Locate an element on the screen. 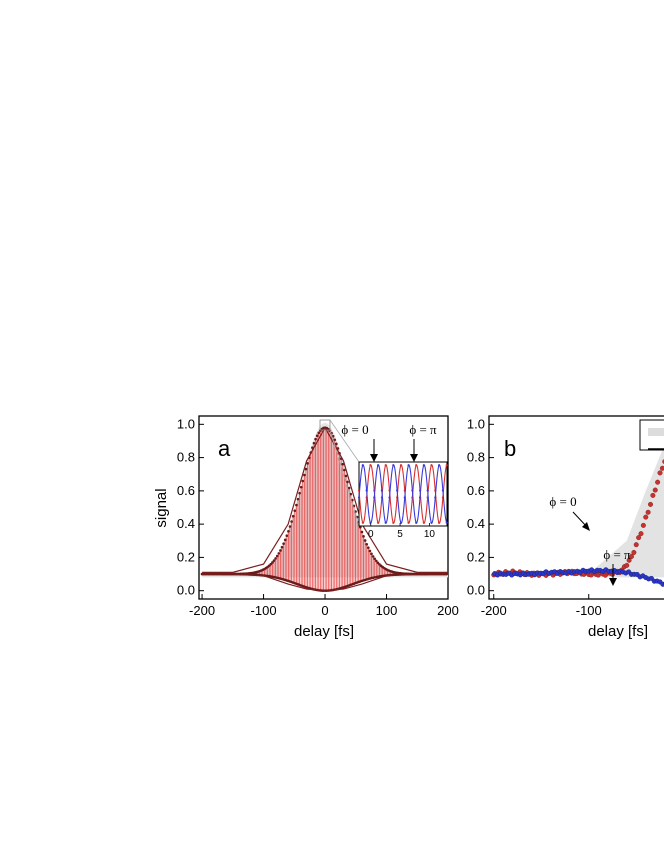 The width and height of the screenshot is (664, 860). panel-a-x-axis-title: delay [fs] is located at coordinates (324, 631).